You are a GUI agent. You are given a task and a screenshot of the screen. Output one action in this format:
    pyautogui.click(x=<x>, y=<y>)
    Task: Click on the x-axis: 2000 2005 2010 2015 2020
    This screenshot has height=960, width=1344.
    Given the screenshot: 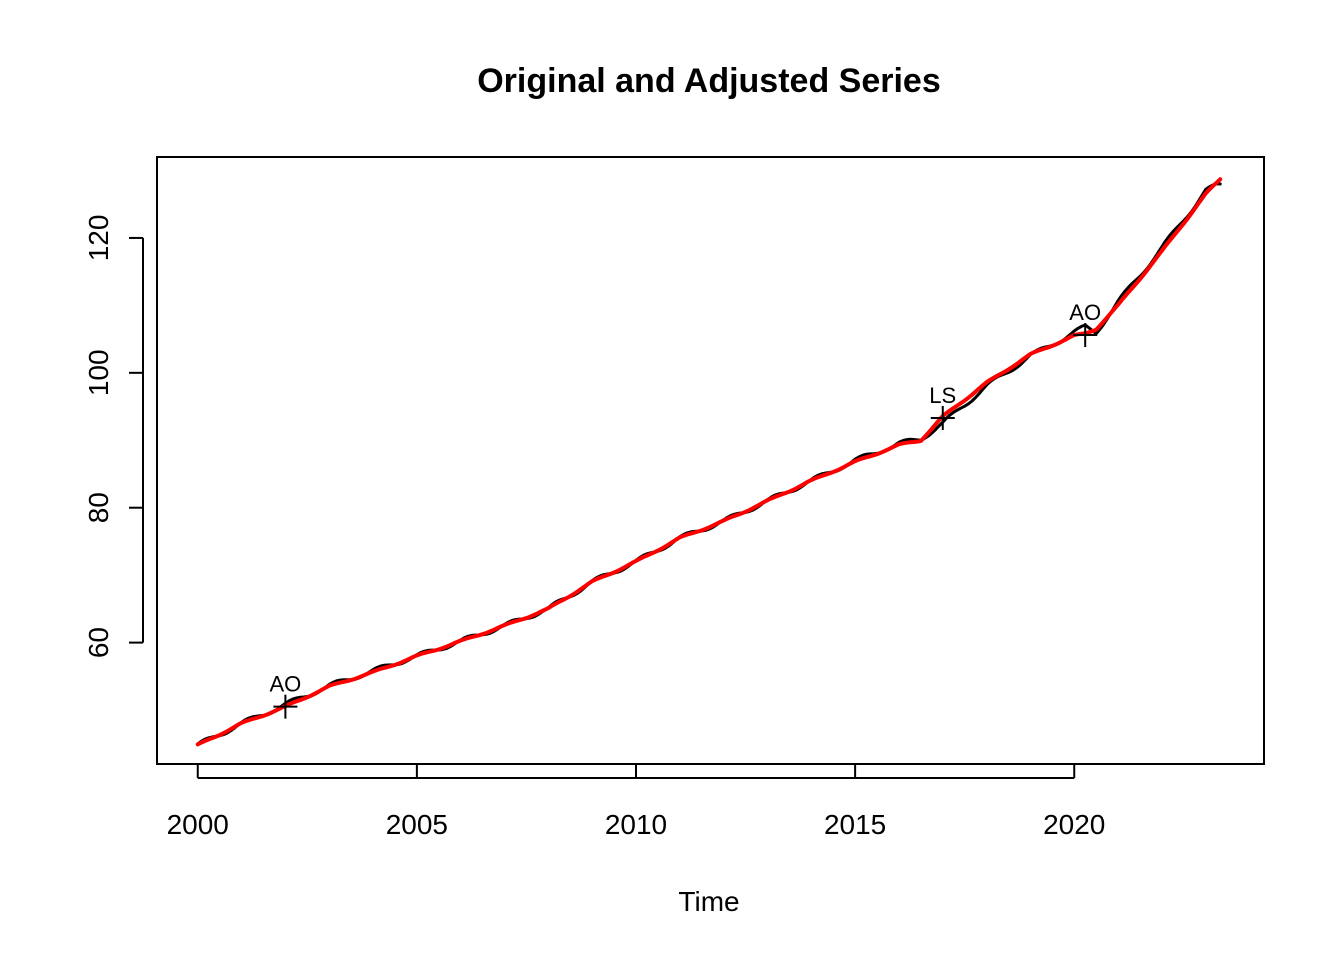 What is the action you would take?
    pyautogui.click(x=636, y=802)
    